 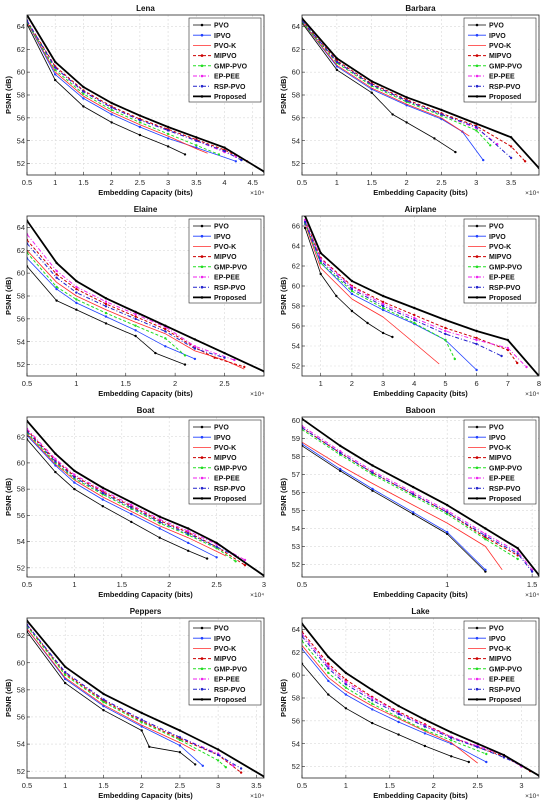 I want to click on chart-title: Boat, so click(x=146, y=410).